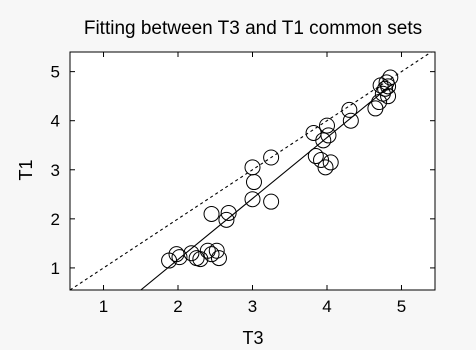  What do you see at coordinates (252, 306) in the screenshot?
I see `x-tick-label: 3` at bounding box center [252, 306].